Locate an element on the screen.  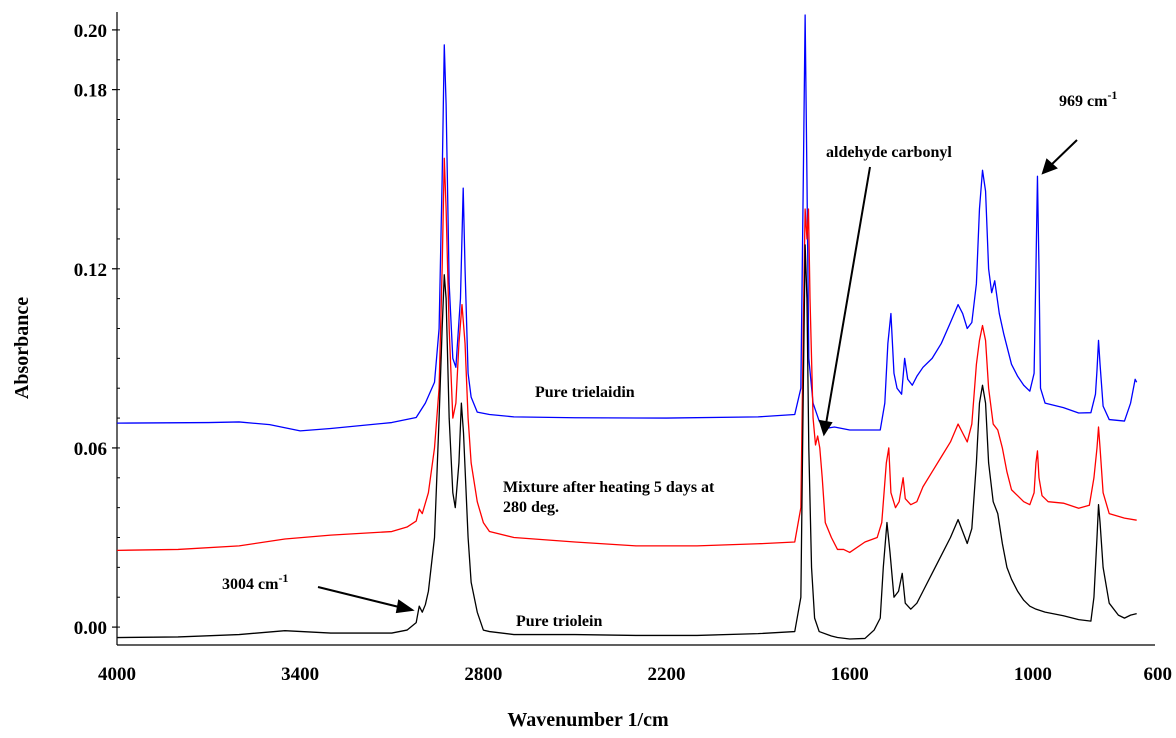
x-axis-title: Wavenumber 1/cm is located at coordinates (588, 720).